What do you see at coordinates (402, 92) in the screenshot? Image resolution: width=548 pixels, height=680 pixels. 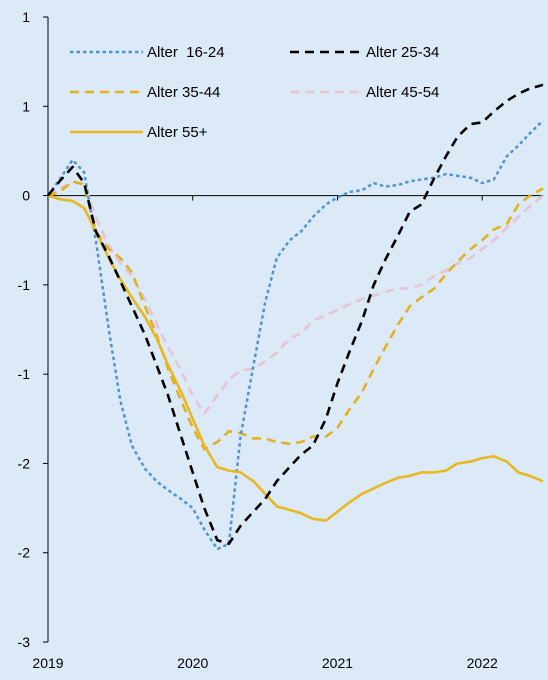 I see `legend-label: Alter 45-54` at bounding box center [402, 92].